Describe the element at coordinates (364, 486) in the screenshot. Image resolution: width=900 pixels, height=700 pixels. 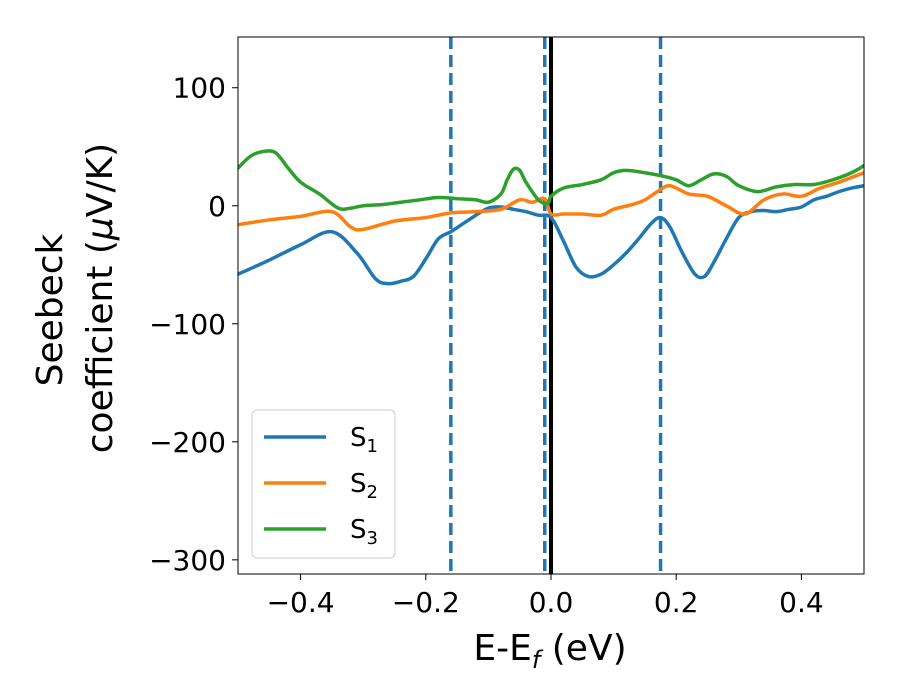
I see `legend-label-s2: S2` at that location.